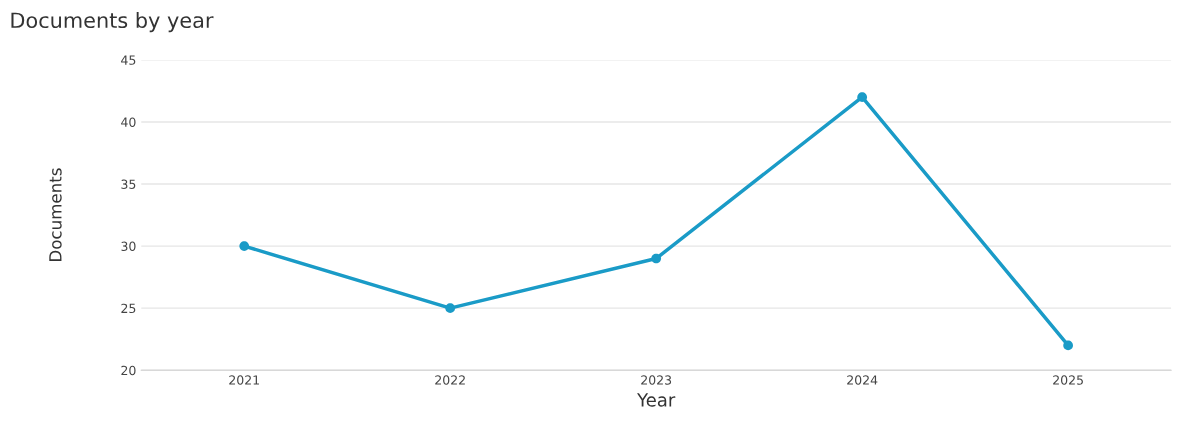 The width and height of the screenshot is (1177, 428). What do you see at coordinates (128, 370) in the screenshot?
I see `y-tick-label: 20` at bounding box center [128, 370].